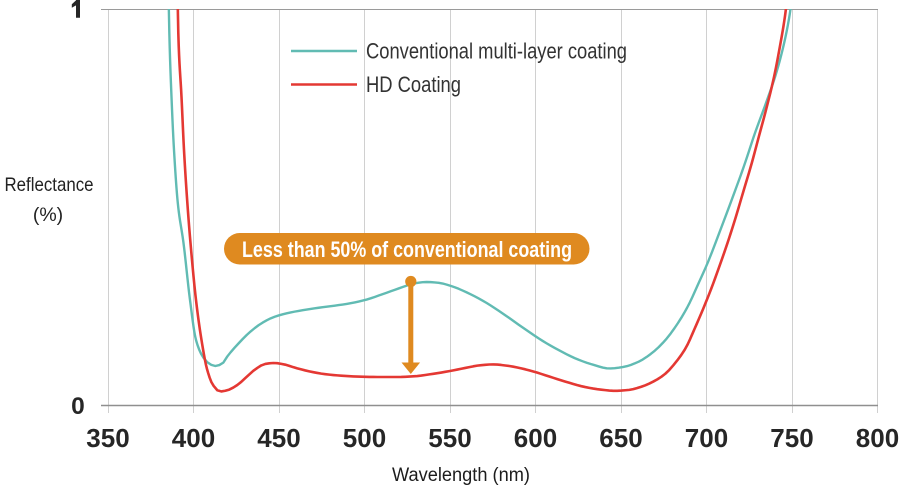  I want to click on svg-text: 800, so click(877, 438).